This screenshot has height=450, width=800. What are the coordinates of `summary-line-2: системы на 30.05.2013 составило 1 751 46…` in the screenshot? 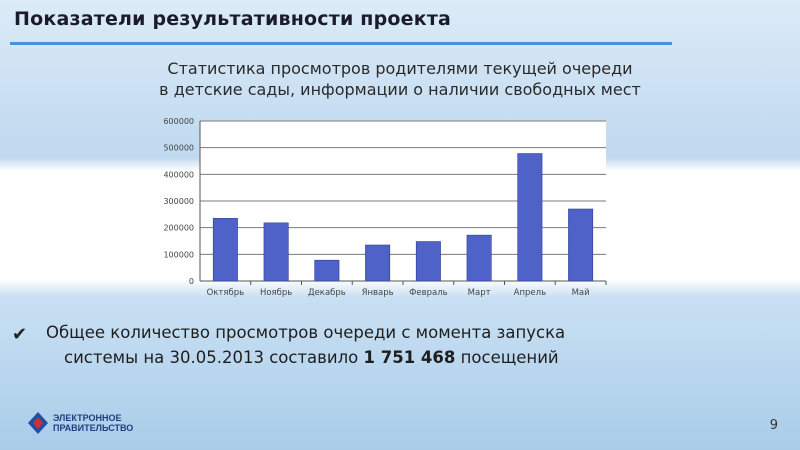 It's located at (379, 357).